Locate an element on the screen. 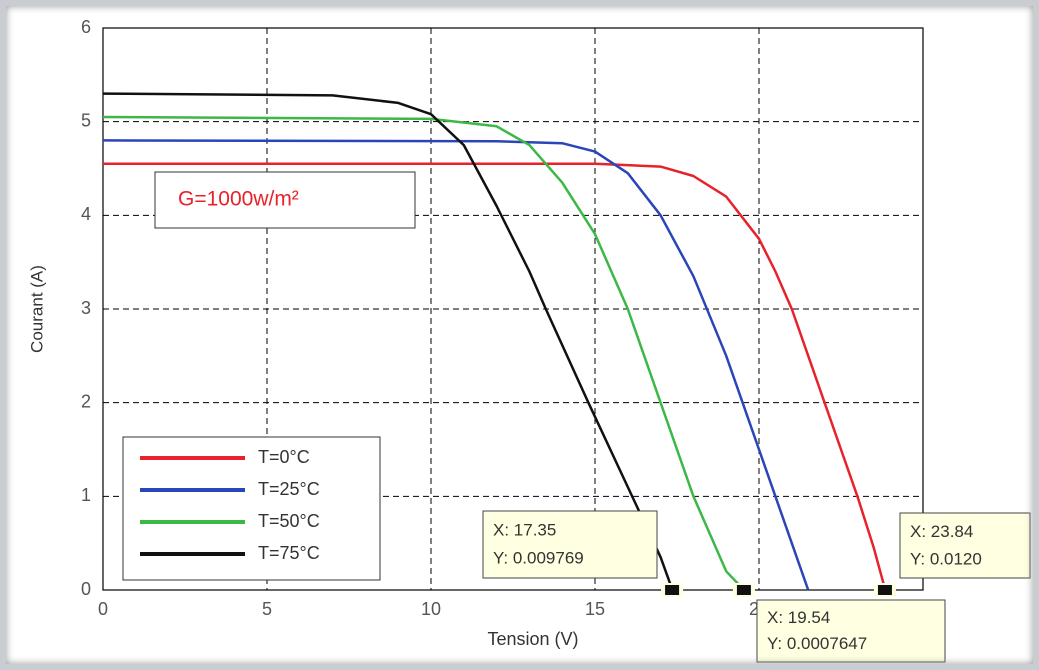 Image resolution: width=1039 pixels, height=670 pixels. legend-box is located at coordinates (251, 508).